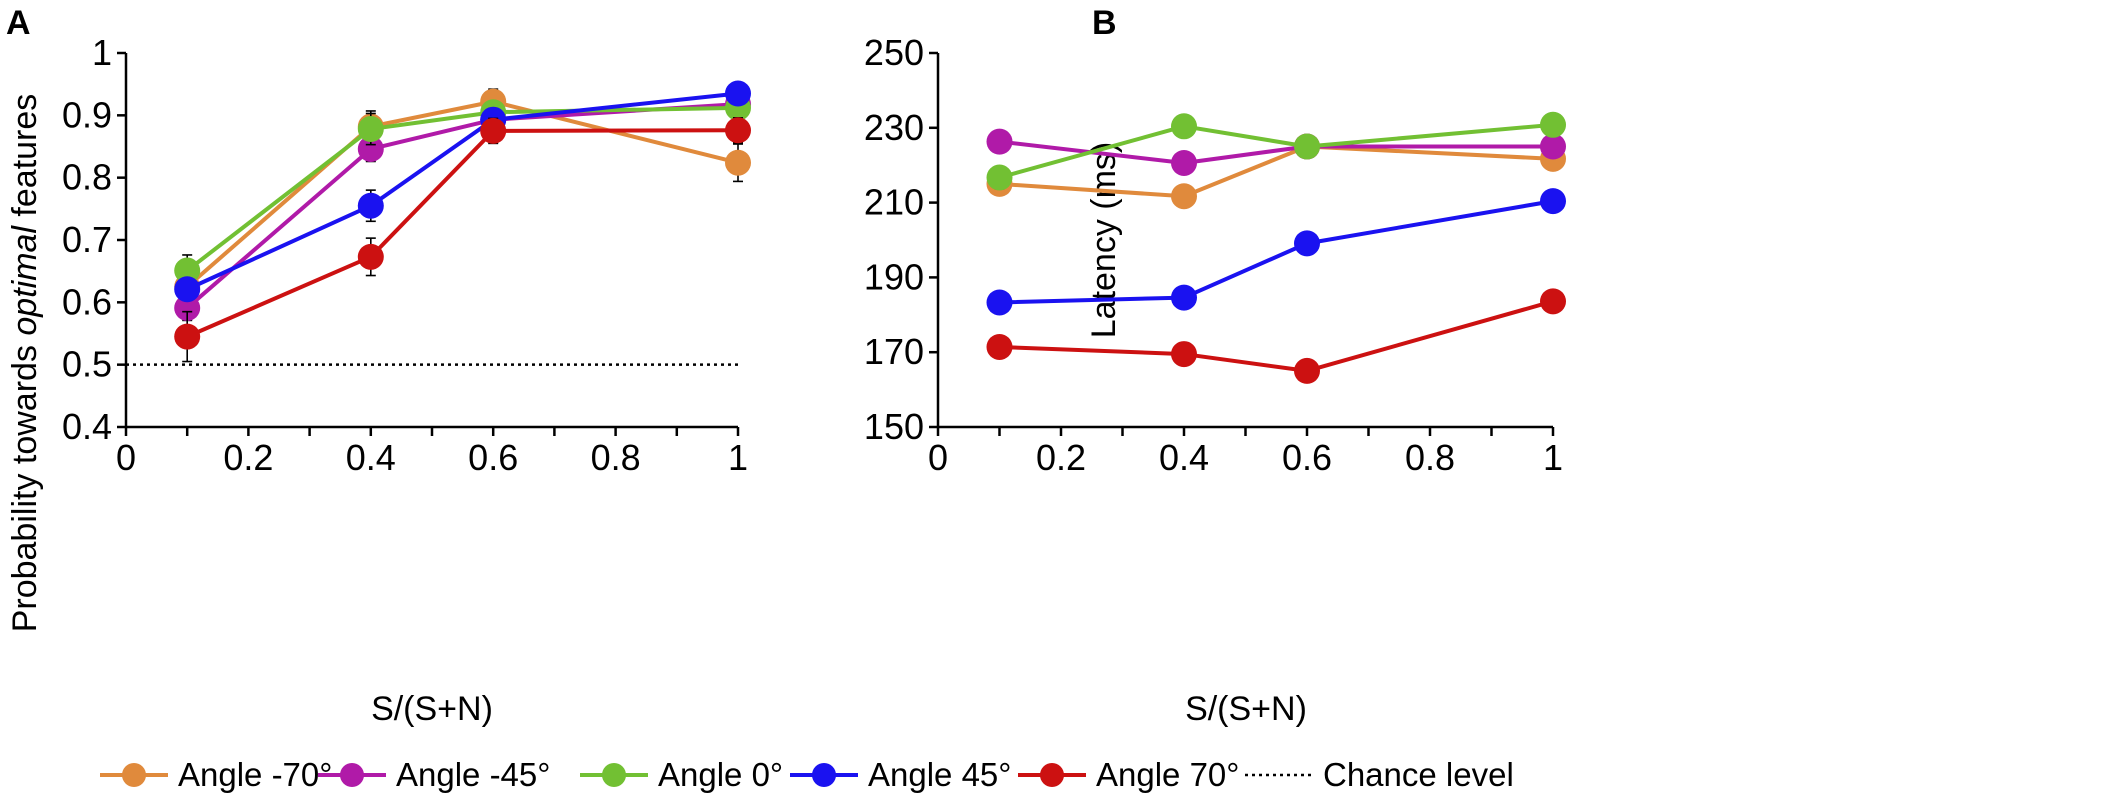  I want to click on legend-chance-level-label: Chance level, so click(1418, 774).